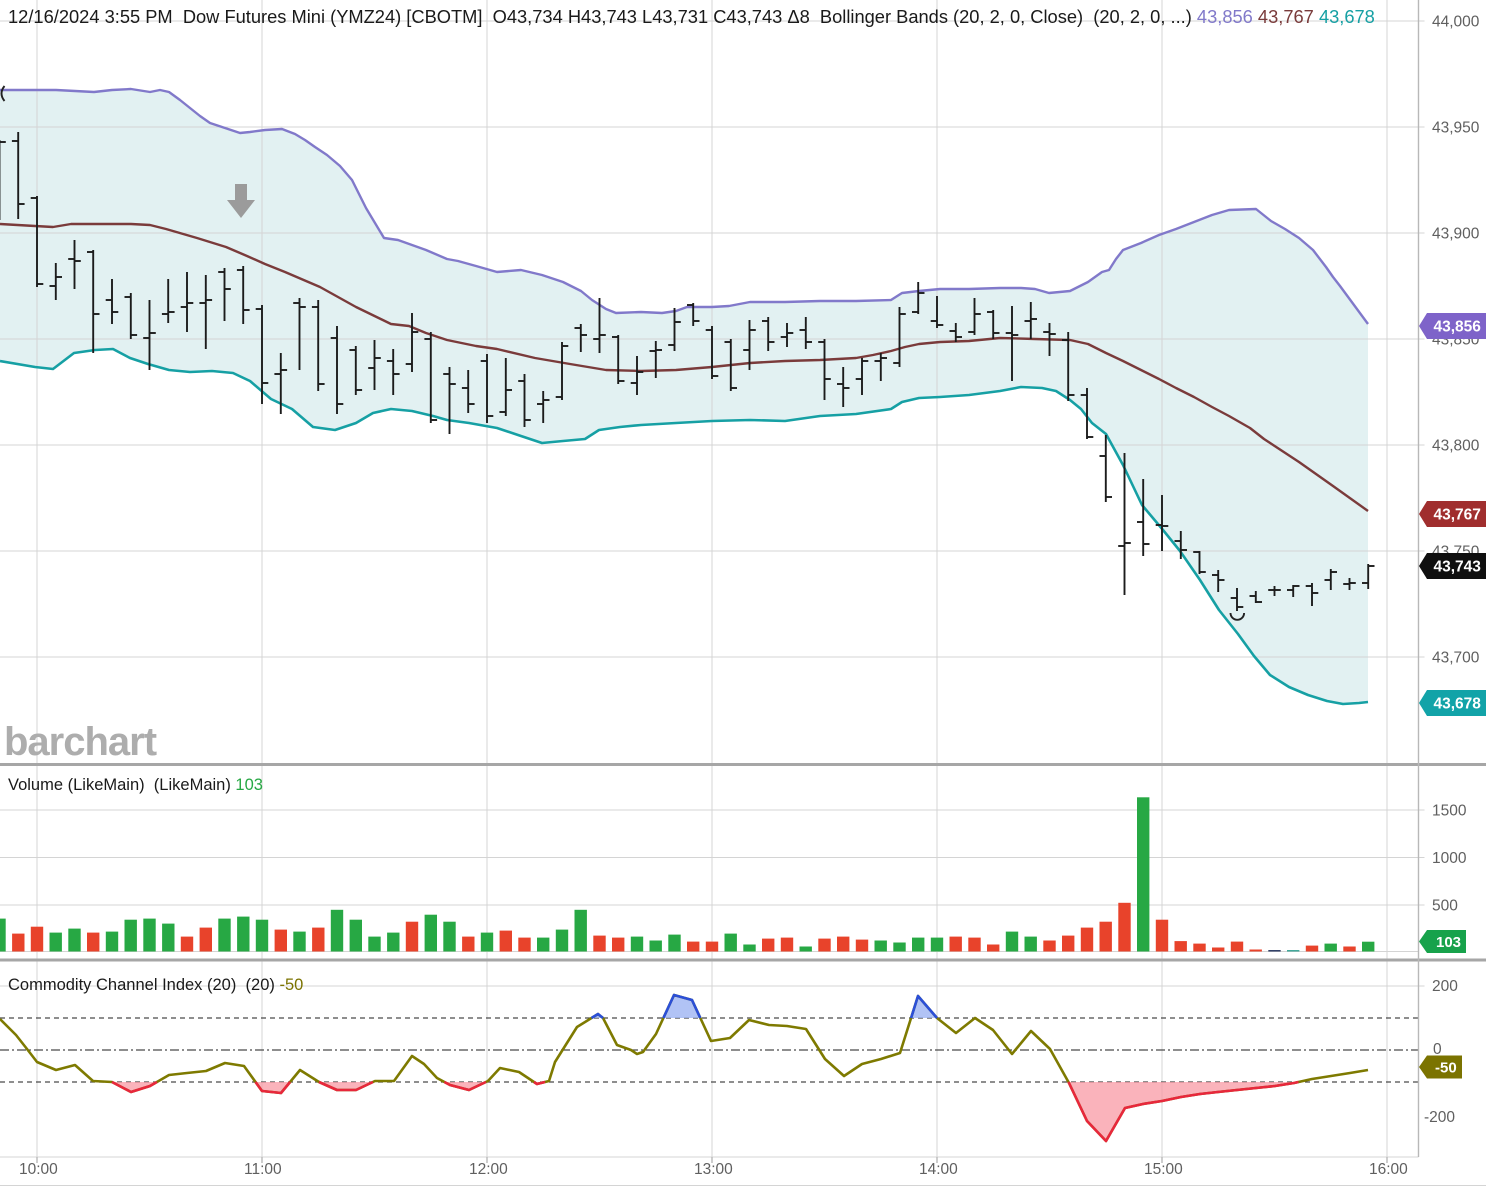  What do you see at coordinates (38, 1169) in the screenshot?
I see `svg-text: 10:00` at bounding box center [38, 1169].